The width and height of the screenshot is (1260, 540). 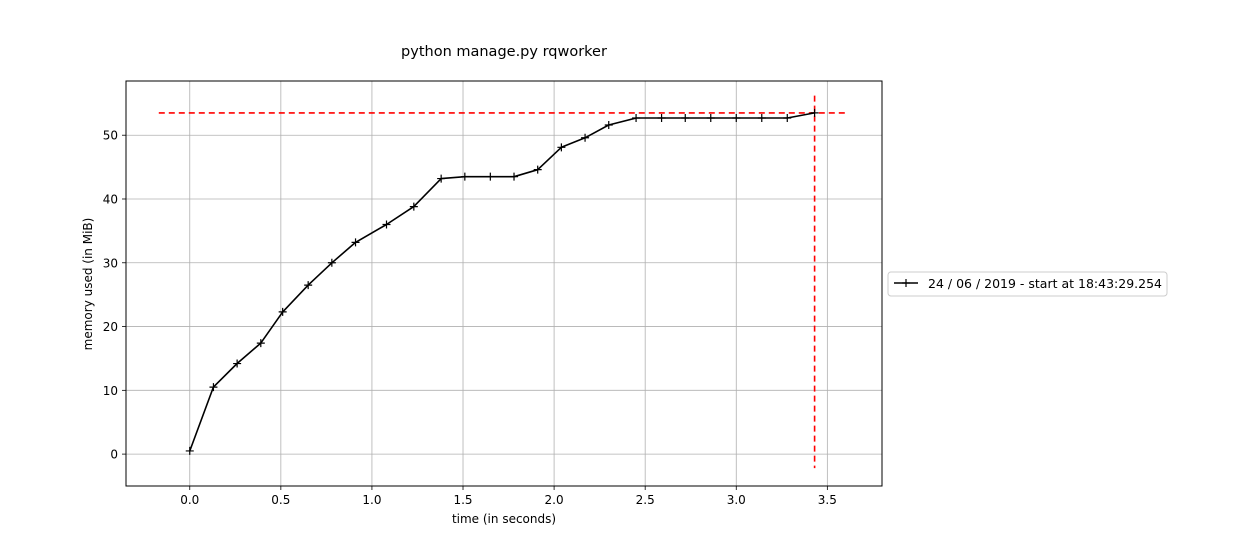 I want to click on y-tick-label: 10, so click(x=110, y=391).